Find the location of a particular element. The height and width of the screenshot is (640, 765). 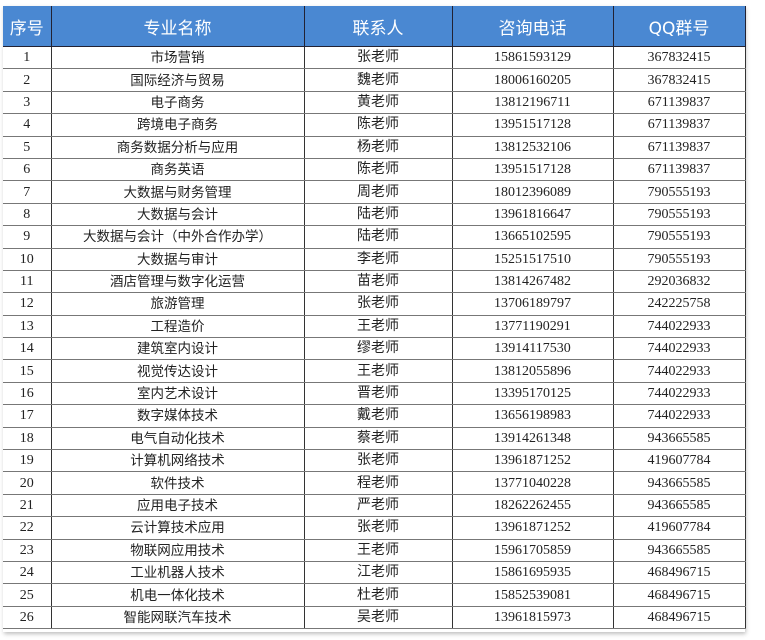

cell-qq: 744022933 is located at coordinates (679, 371).